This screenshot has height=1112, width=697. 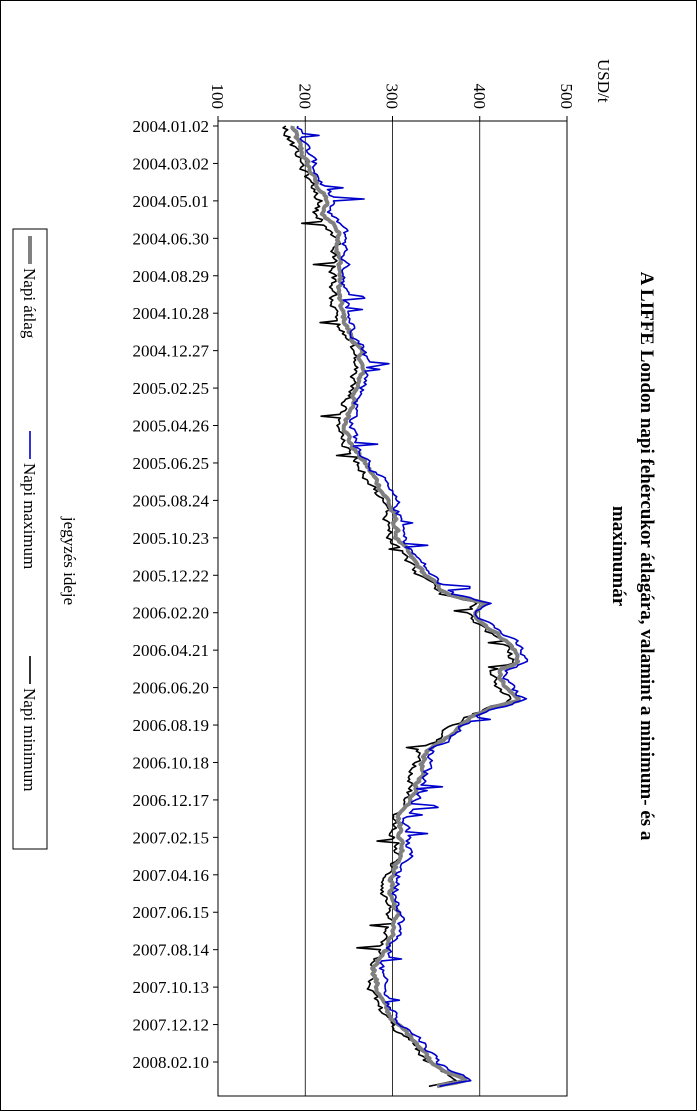 What do you see at coordinates (171, 575) in the screenshot?
I see `x-tick-label-12: 2005.12.22` at bounding box center [171, 575].